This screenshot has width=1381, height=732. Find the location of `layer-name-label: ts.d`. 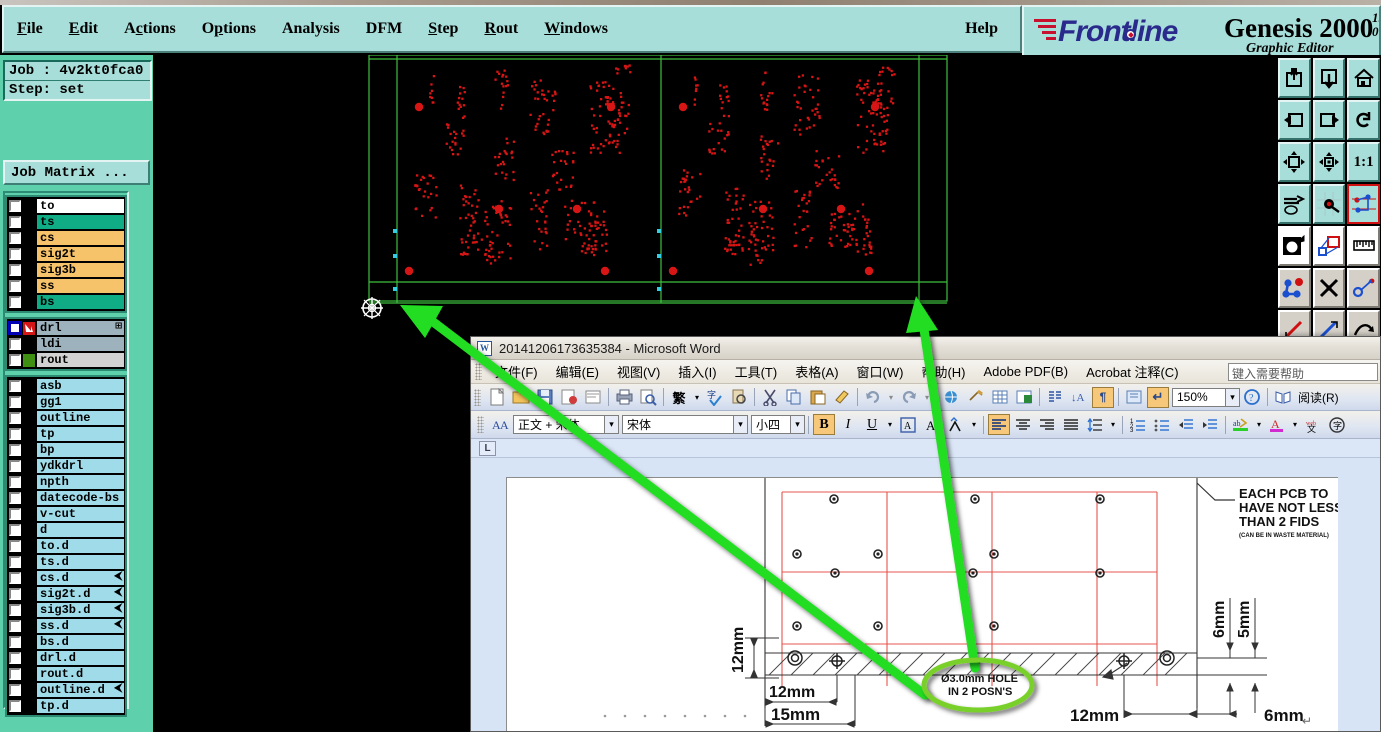

layer-name-label: ts.d is located at coordinates (80, 562).